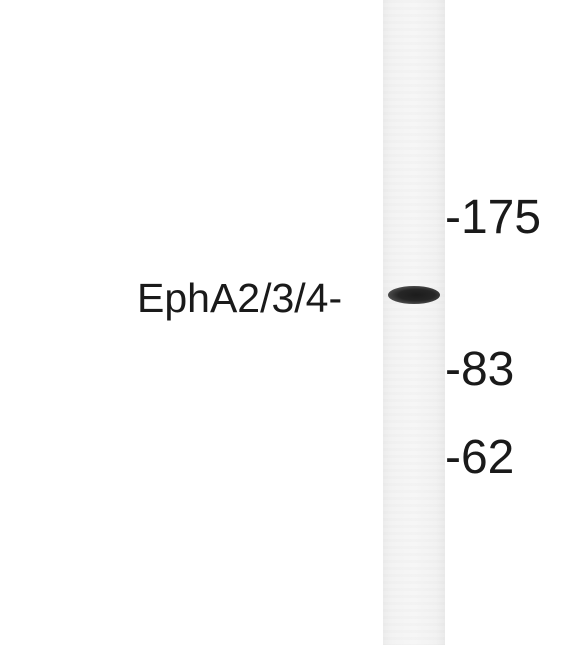 The height and width of the screenshot is (648, 585). Describe the element at coordinates (493, 217) in the screenshot. I see `marker-label-175: -175` at that location.